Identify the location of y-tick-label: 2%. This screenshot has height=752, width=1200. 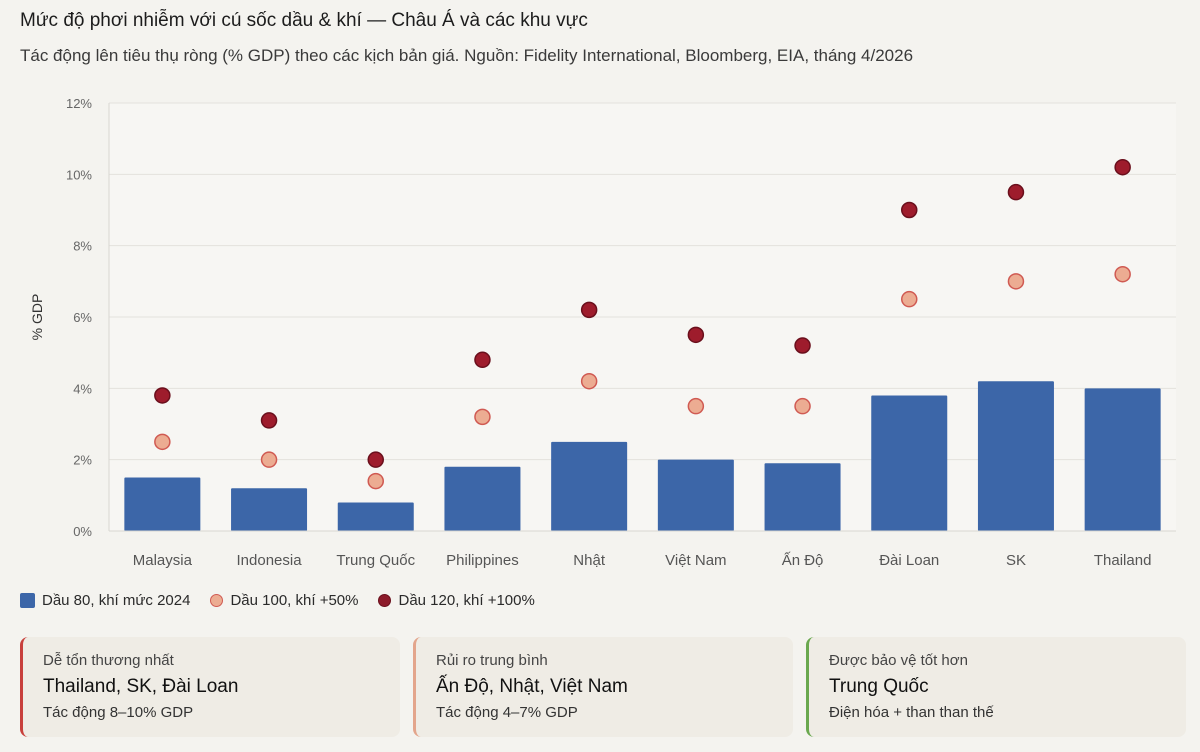
(82, 460).